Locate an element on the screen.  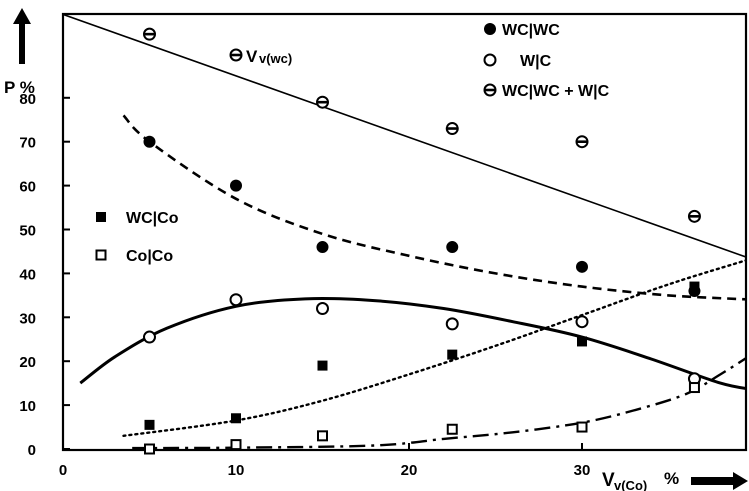
line-label-marker-shape is located at coordinates (236, 55).